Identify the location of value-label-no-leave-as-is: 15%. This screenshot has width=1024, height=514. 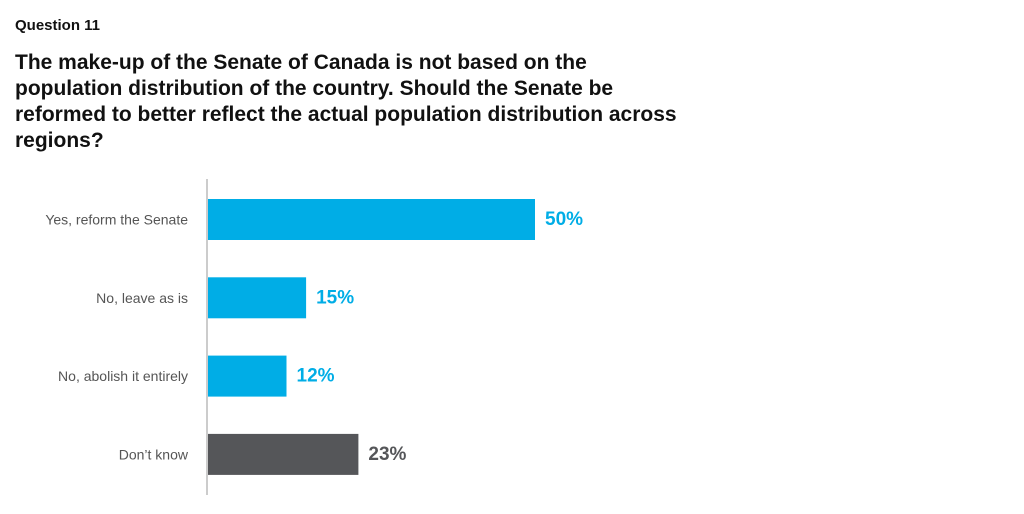
(335, 297).